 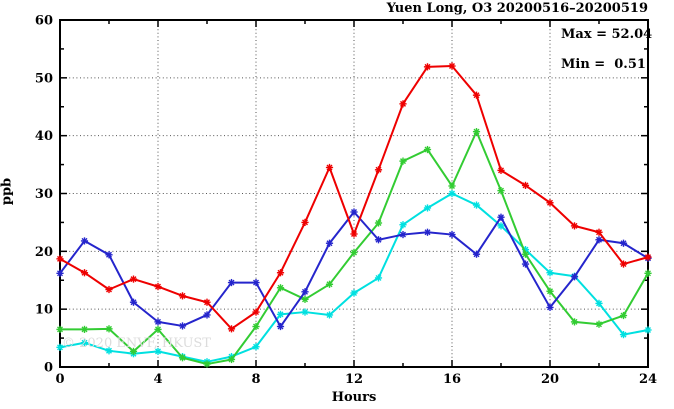 What do you see at coordinates (354, 379) in the screenshot?
I see `x-tick-label: 12` at bounding box center [354, 379].